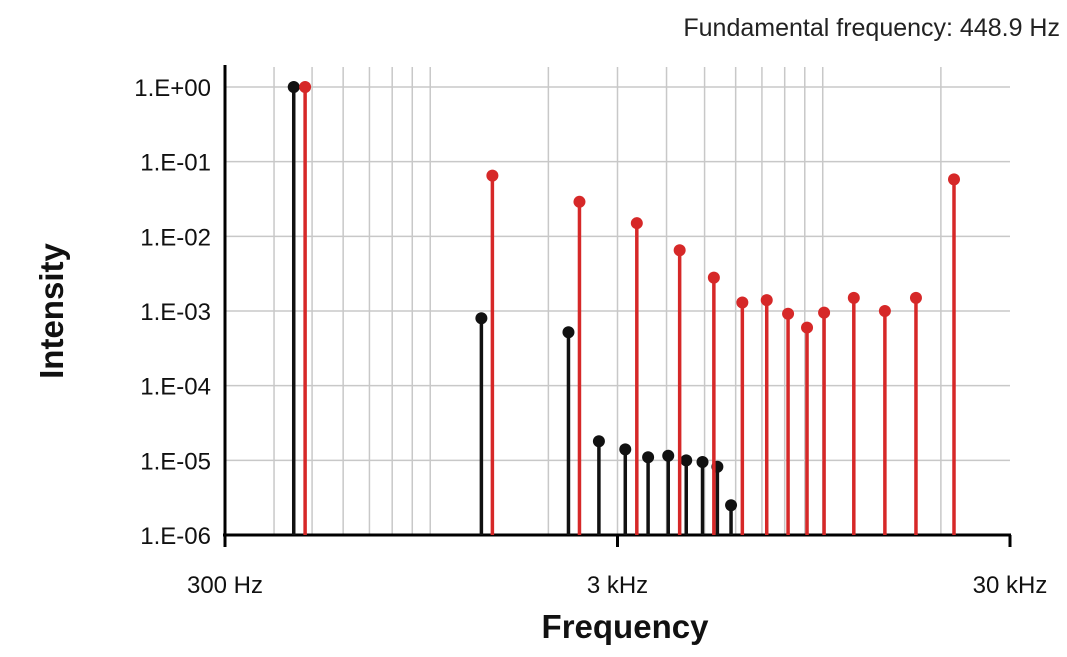 Image resolution: width=1067 pixels, height=657 pixels. I want to click on y-tick-label: 1.E-04, so click(175, 387).